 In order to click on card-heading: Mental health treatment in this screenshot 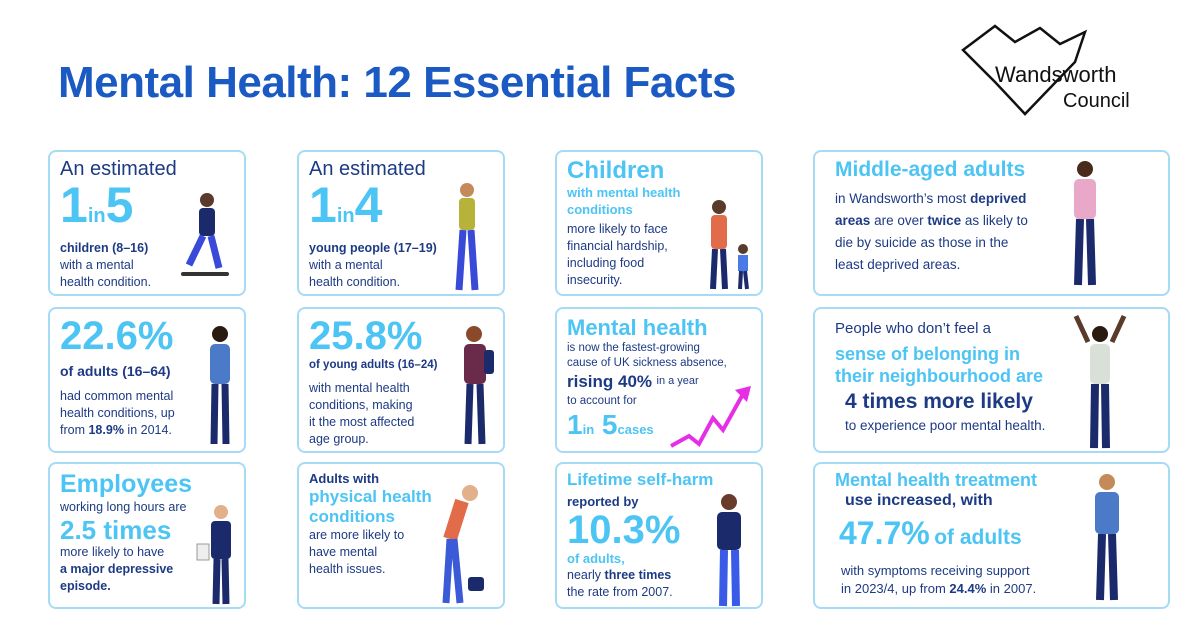, I will do `click(936, 480)`.